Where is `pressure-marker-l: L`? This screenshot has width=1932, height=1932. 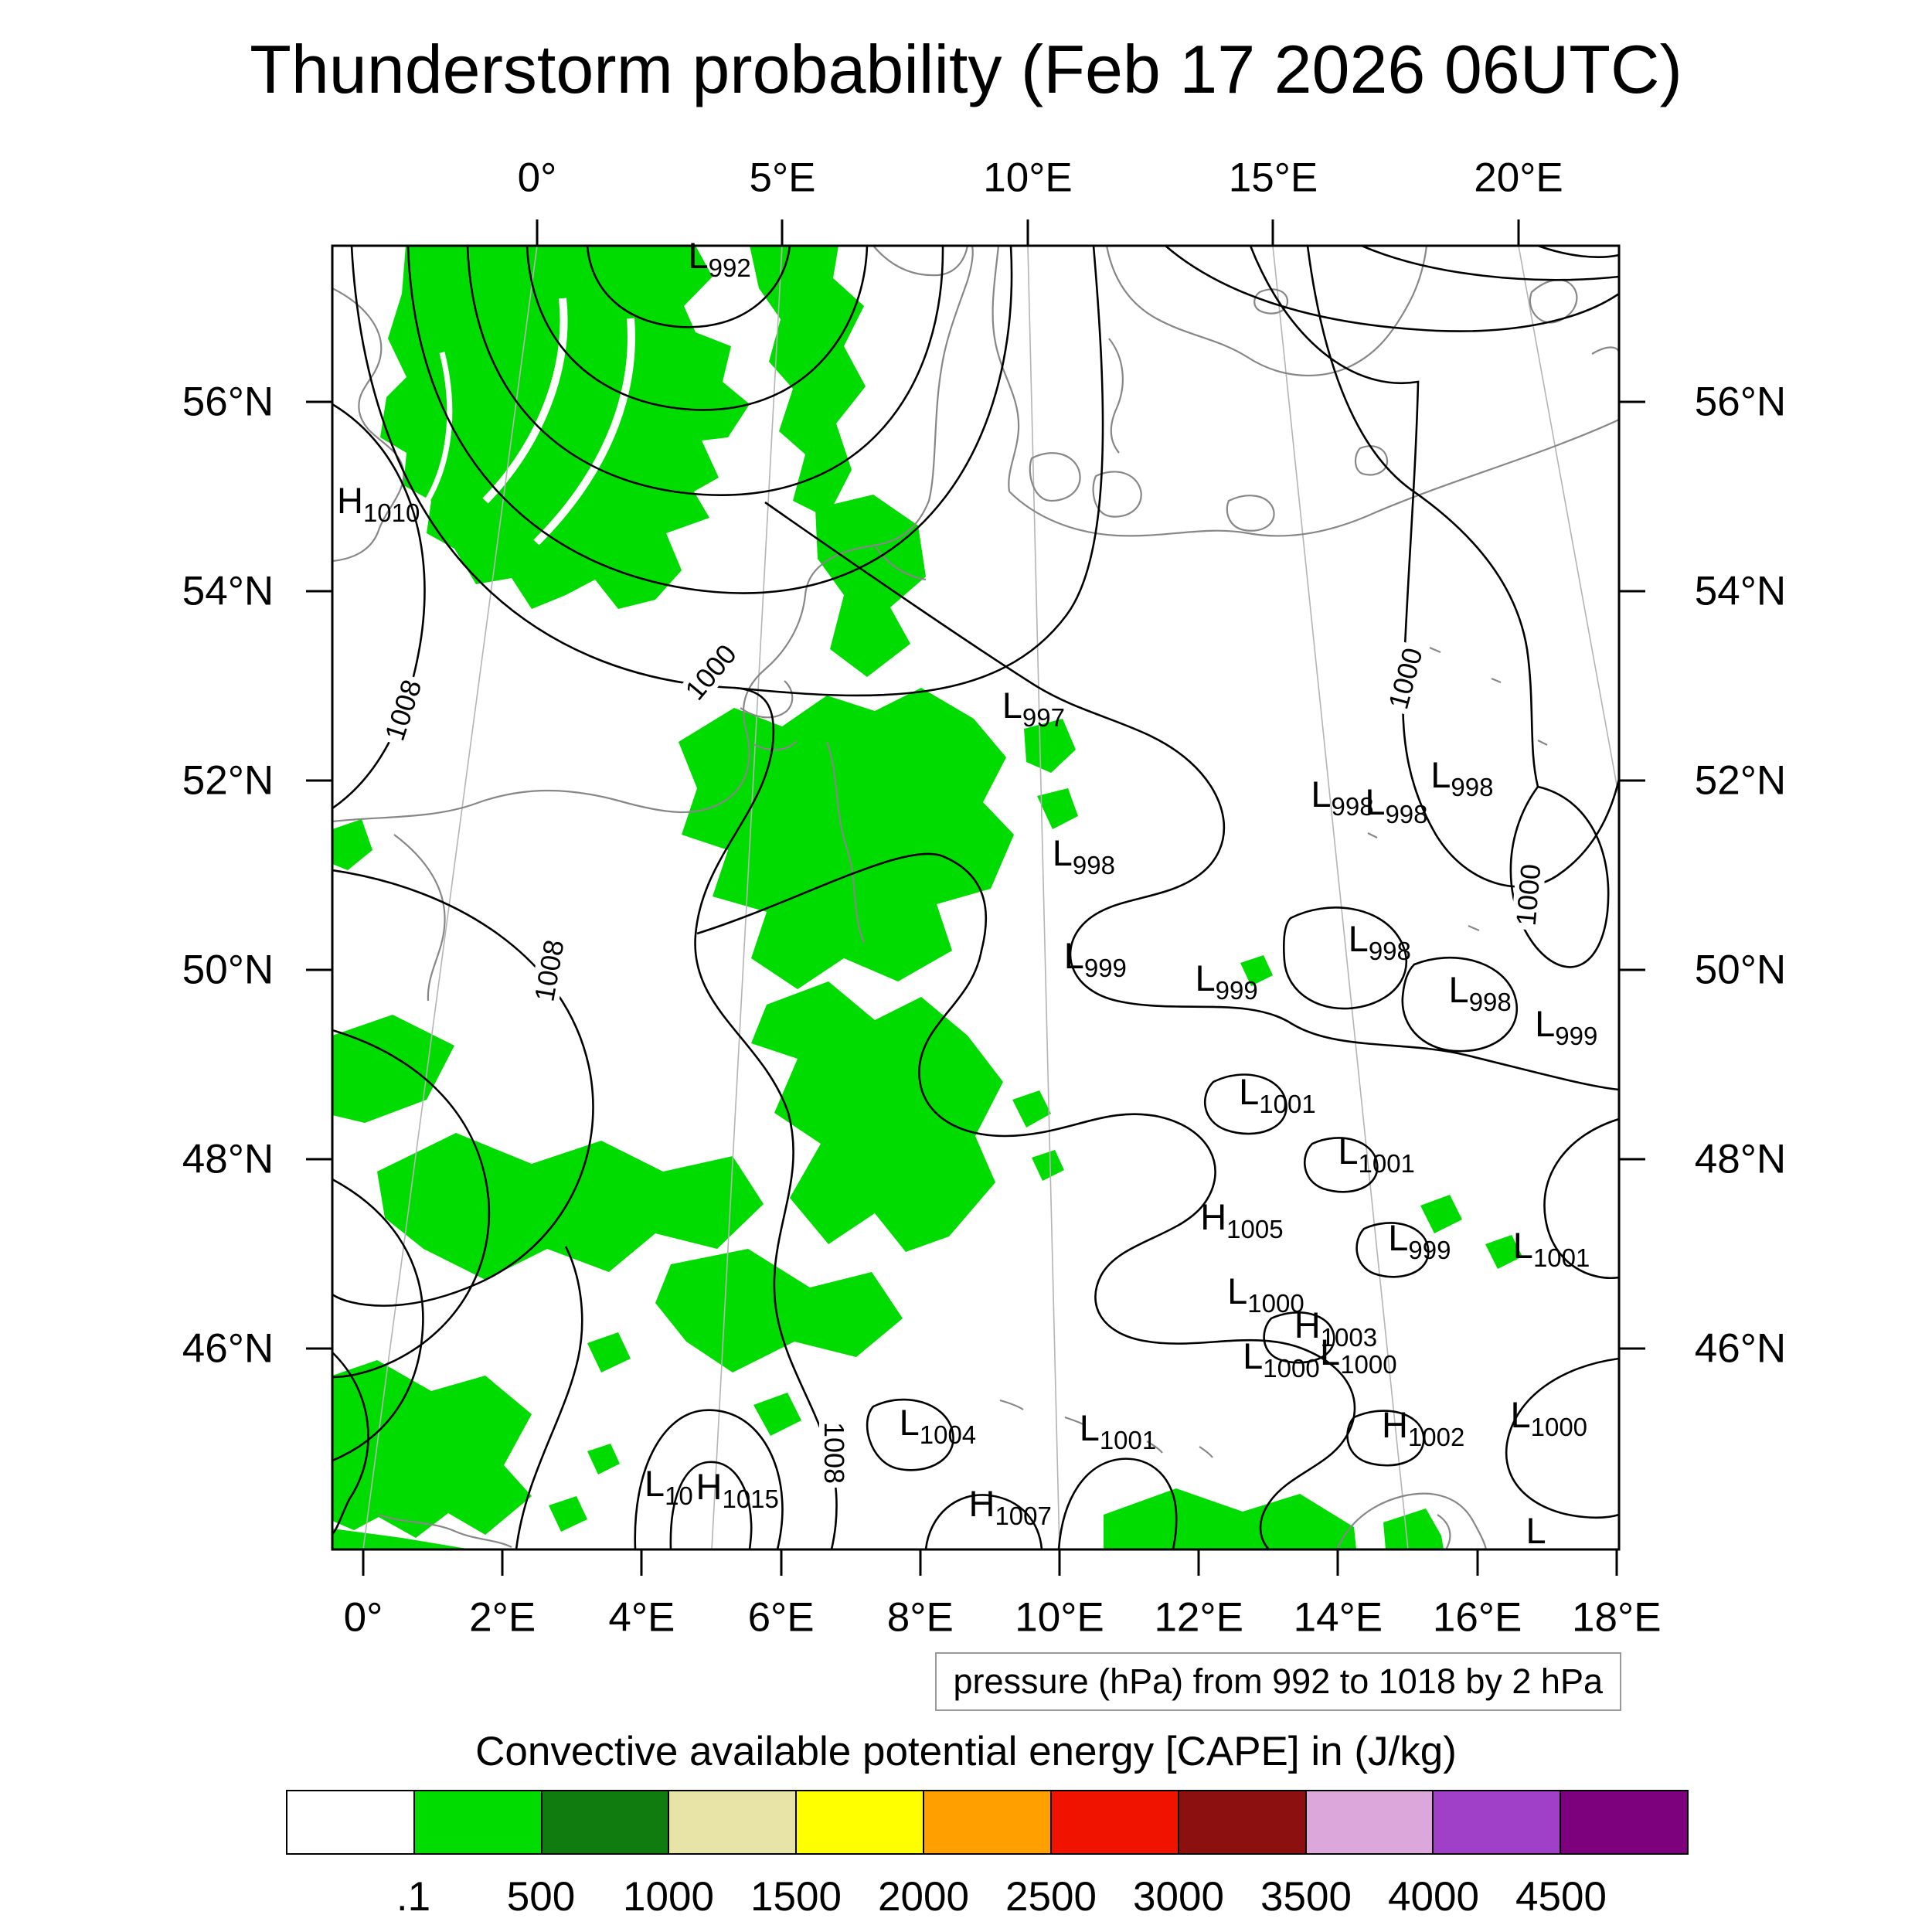 pressure-marker-l: L is located at coordinates (1536, 1534).